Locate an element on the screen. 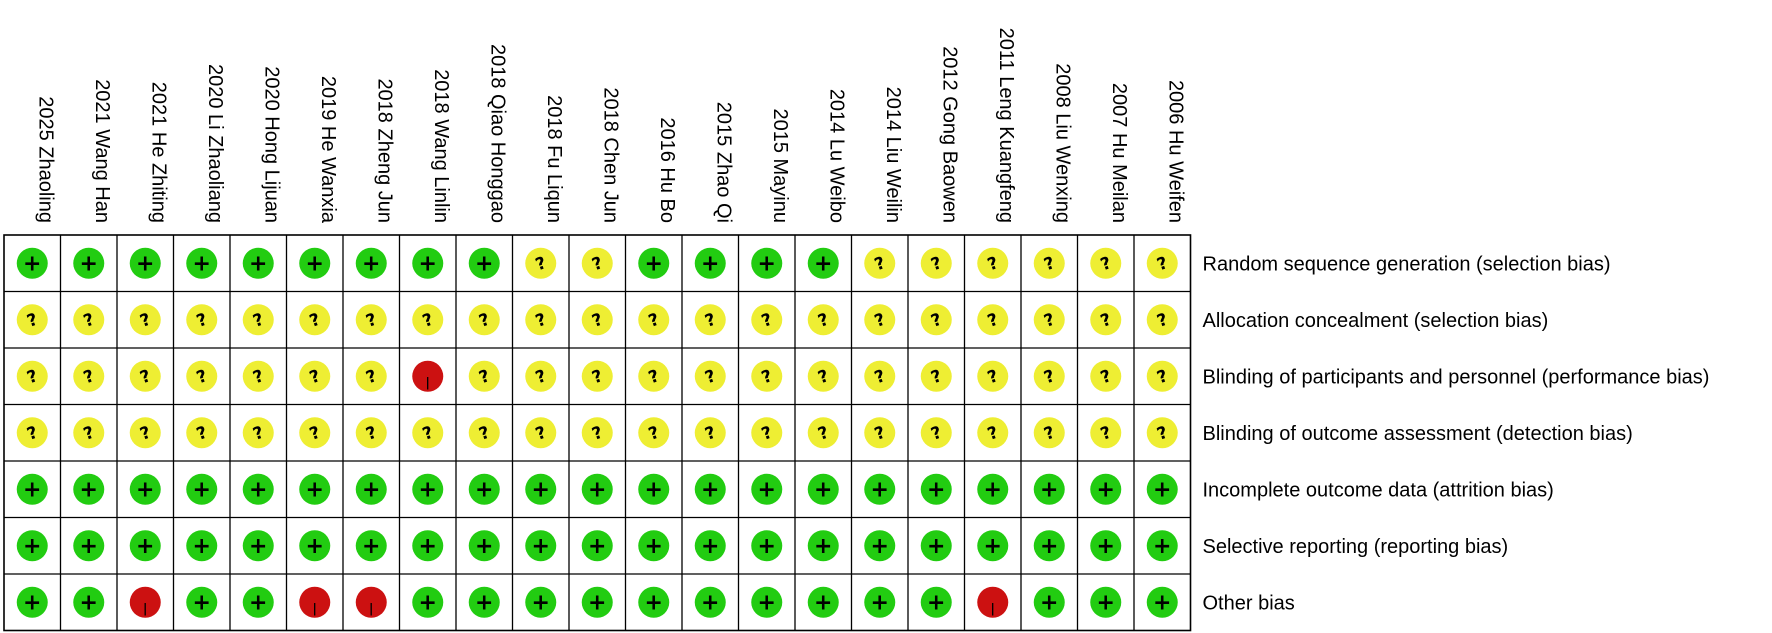 This screenshot has width=1772, height=633. high-risk-mark: | is located at coordinates (315, 602).